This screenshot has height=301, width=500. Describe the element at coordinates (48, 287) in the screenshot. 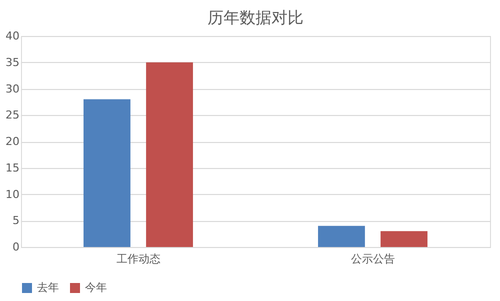

I see `legend-label: 去年` at that location.